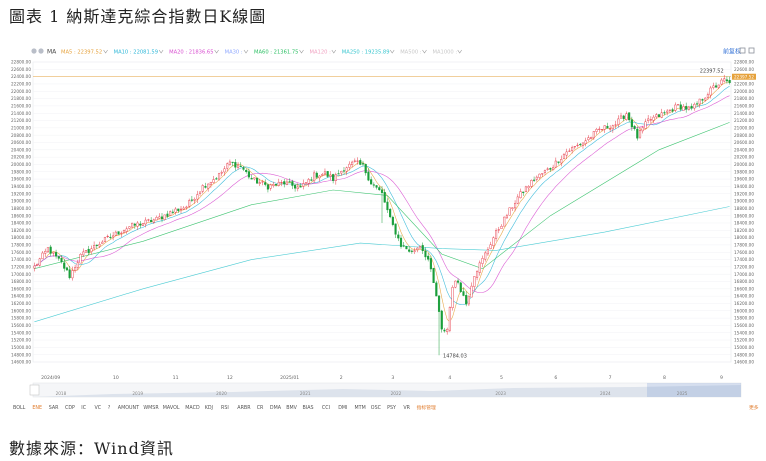 The width and height of the screenshot is (766, 461). Describe the element at coordinates (81, 53) in the screenshot. I see `ma-legend-item: MA5 : 22397.52` at that location.